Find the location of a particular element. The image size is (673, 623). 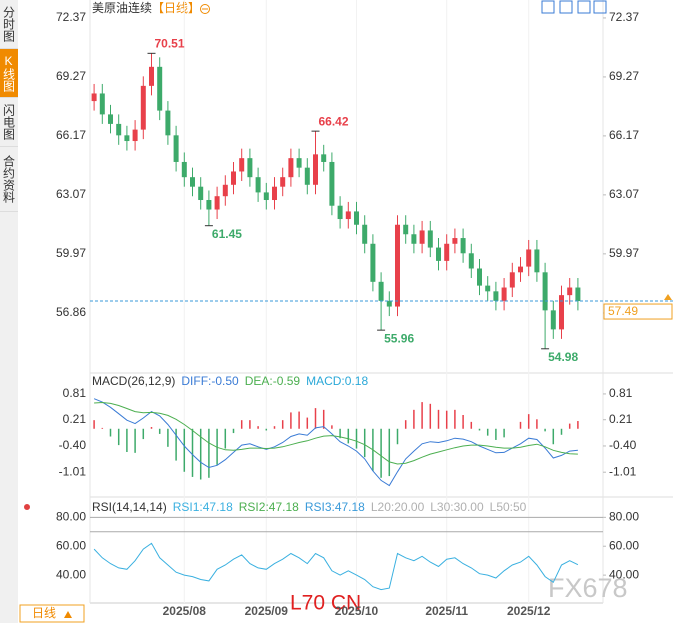

title: RSI(14,14,14) is located at coordinates (129, 507).